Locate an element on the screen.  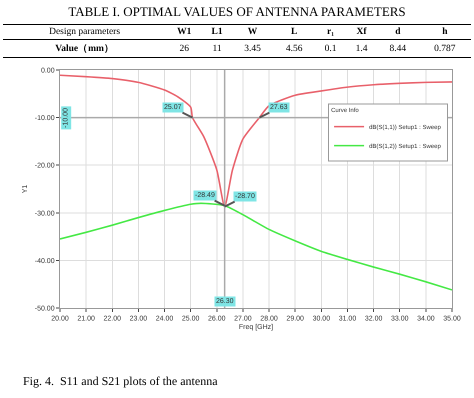
text: Design parameters is located at coordinates (84, 32).